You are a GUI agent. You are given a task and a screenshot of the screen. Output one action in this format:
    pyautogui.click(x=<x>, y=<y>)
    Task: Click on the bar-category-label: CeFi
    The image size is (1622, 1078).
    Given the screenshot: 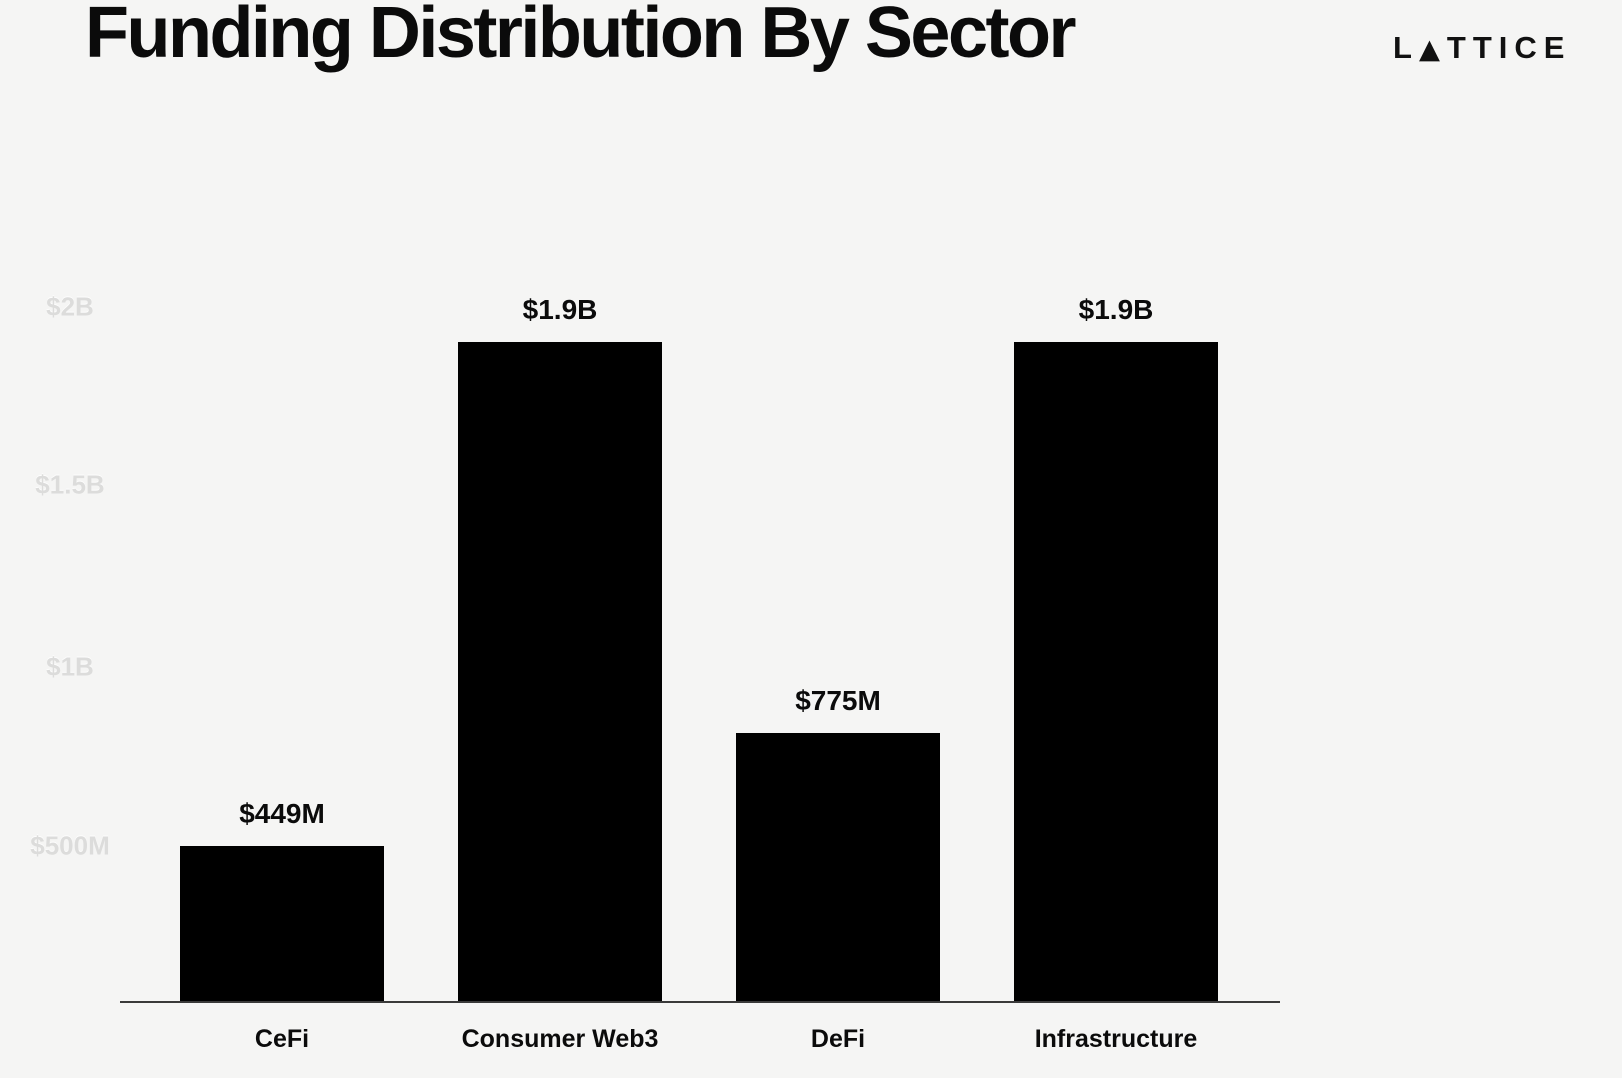 What is the action you would take?
    pyautogui.click(x=282, y=1039)
    